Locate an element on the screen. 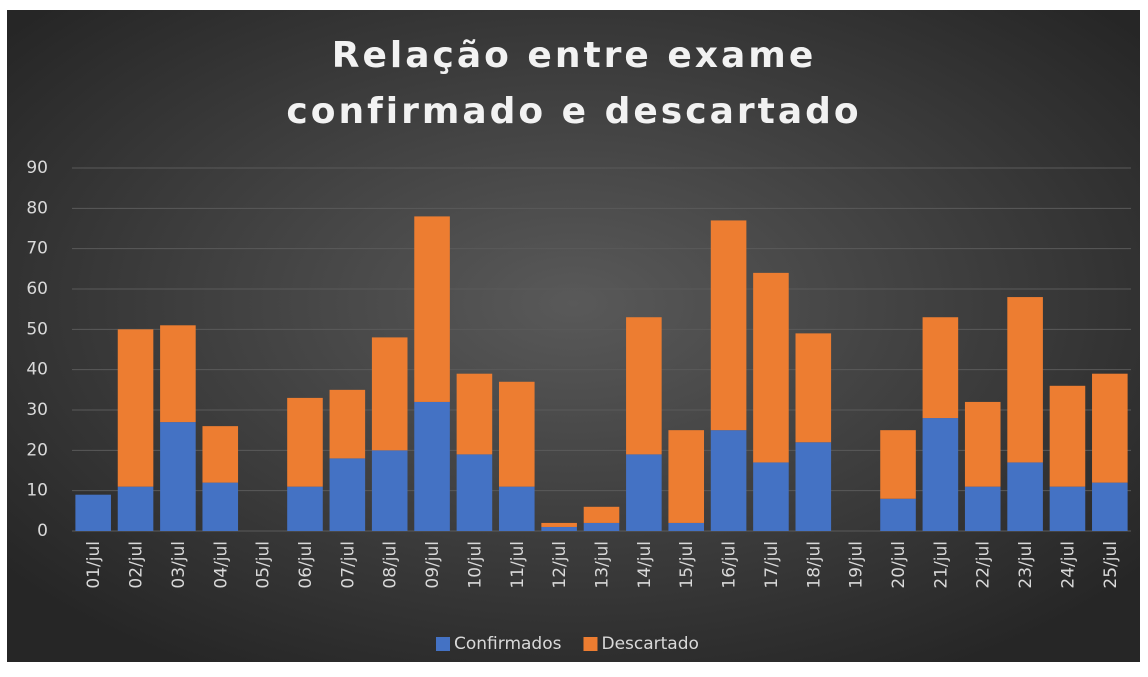  x-tick-label: 05/jul is located at coordinates (264, 565).